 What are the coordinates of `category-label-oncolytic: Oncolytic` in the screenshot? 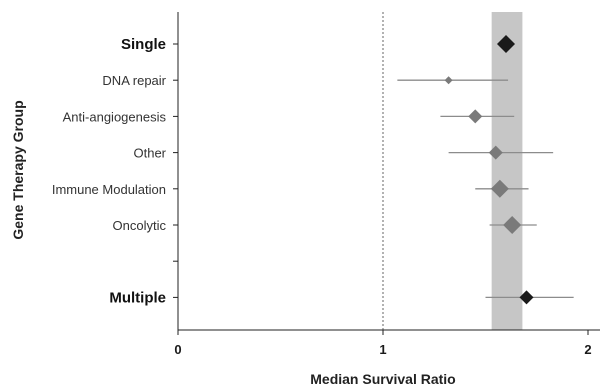 It's located at (140, 225).